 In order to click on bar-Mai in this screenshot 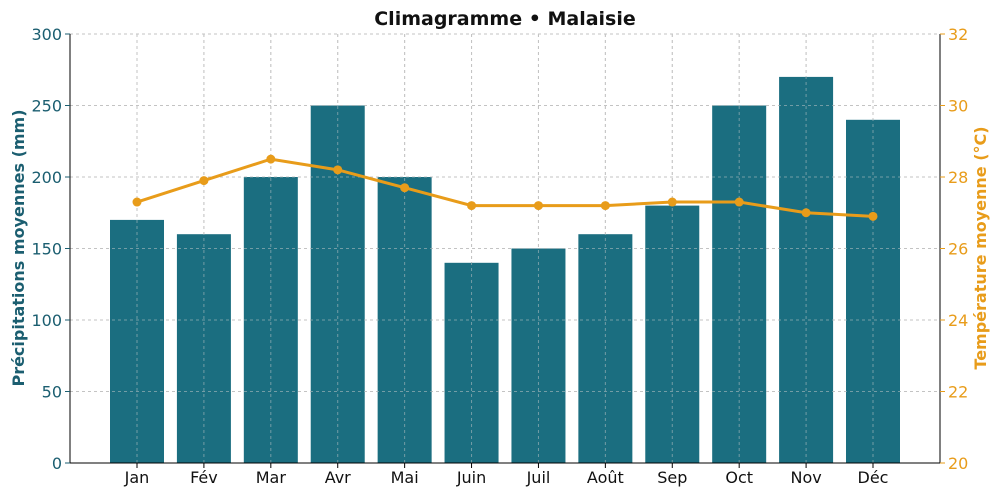, I will do `click(404, 320)`.